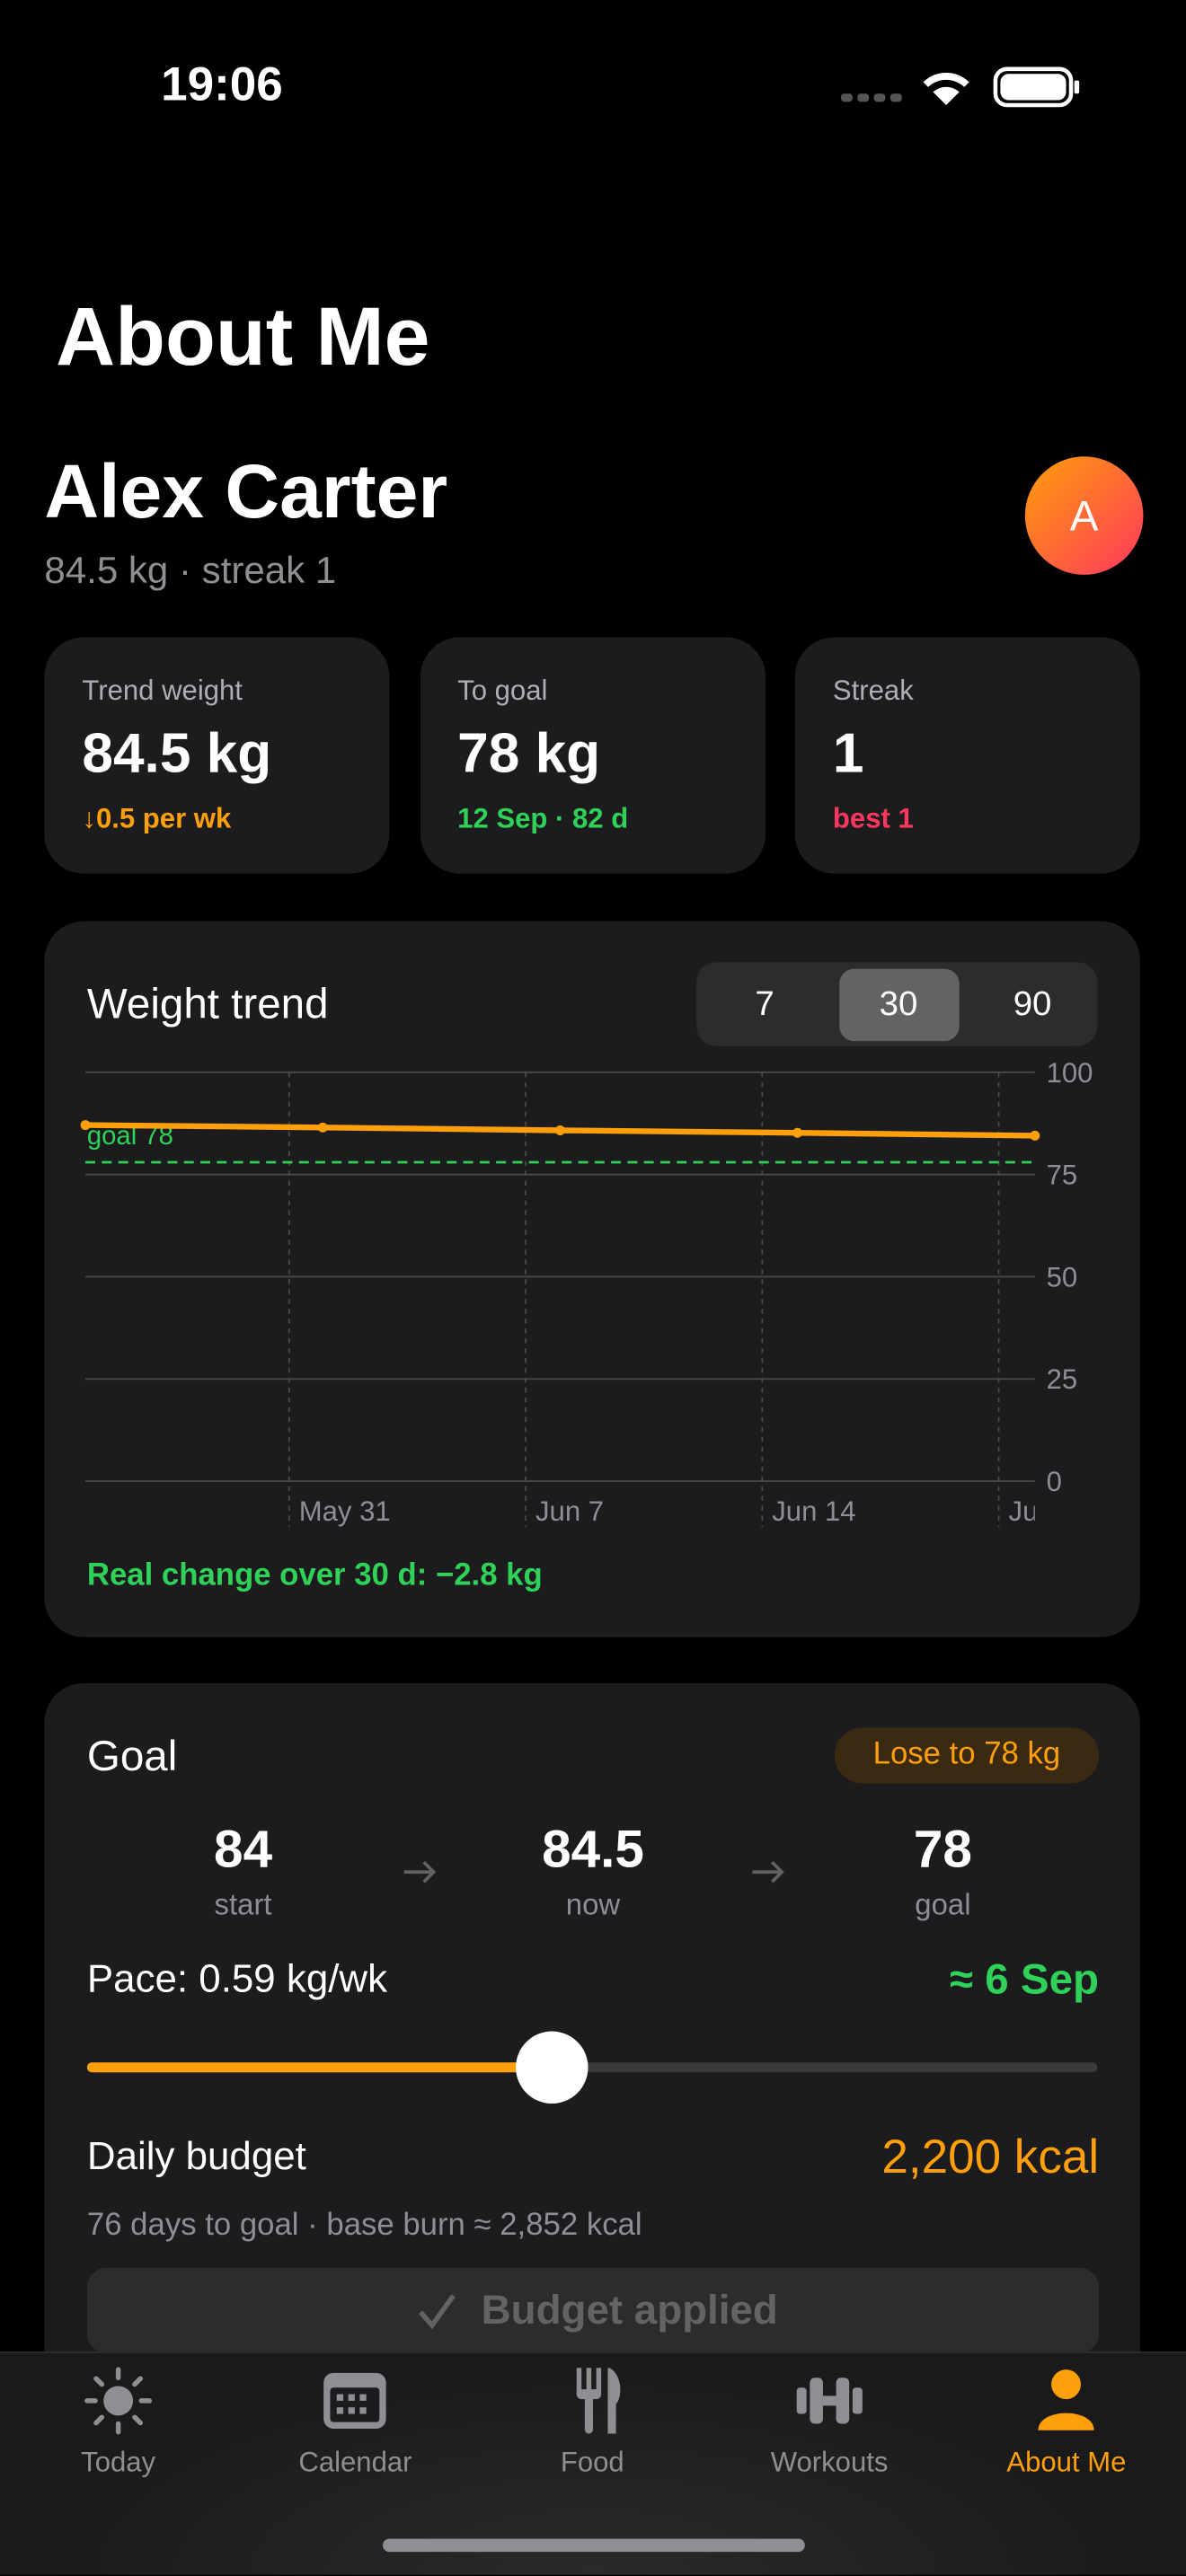 This screenshot has height=2576, width=1186. I want to click on x-tick-label: Ju, so click(1024, 1511).